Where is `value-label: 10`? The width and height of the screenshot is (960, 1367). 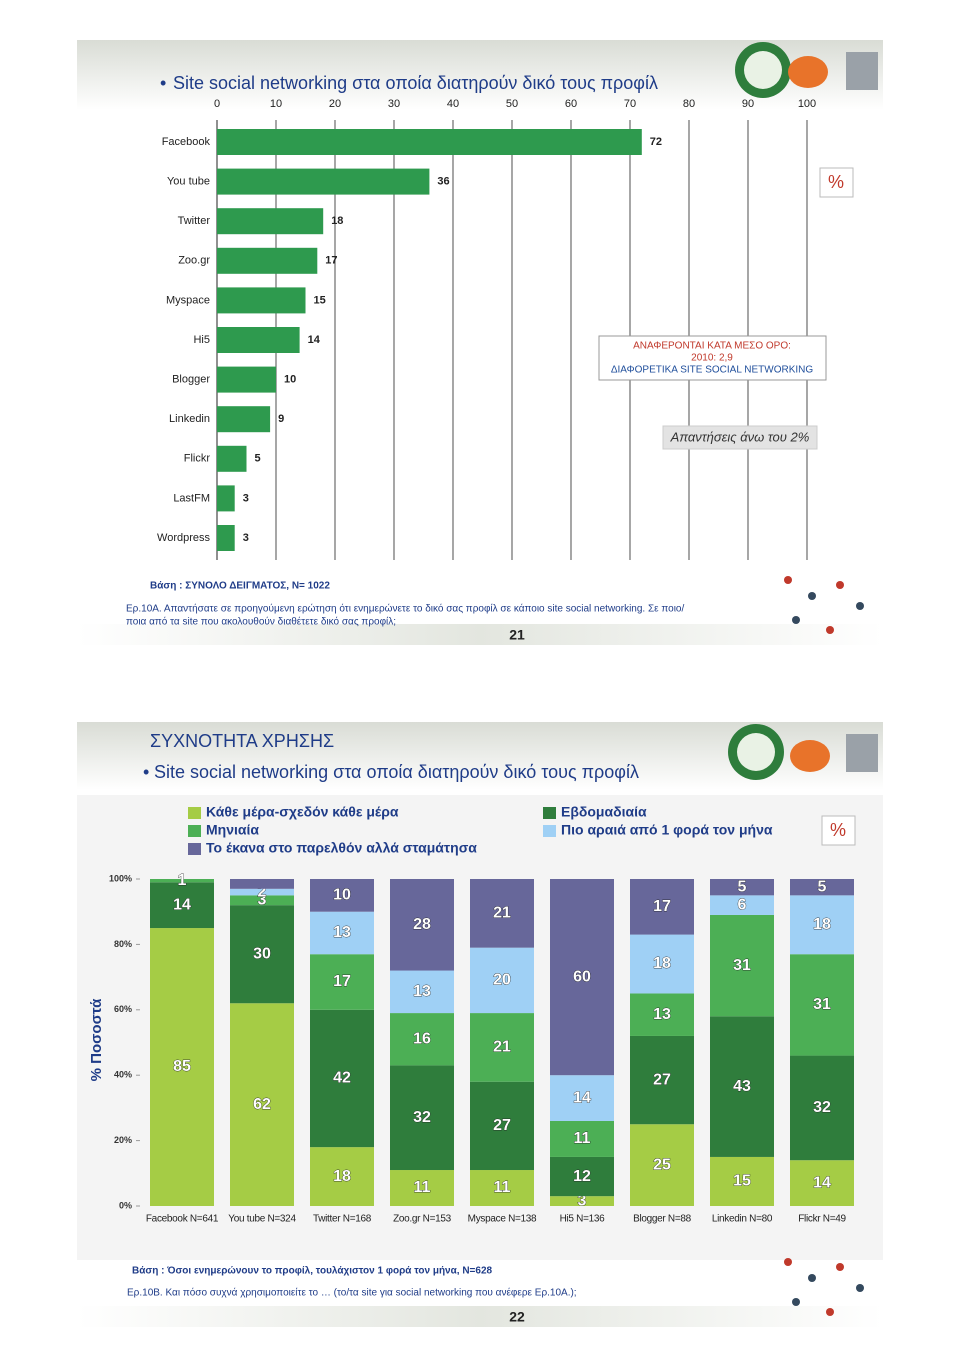 value-label: 10 is located at coordinates (342, 895).